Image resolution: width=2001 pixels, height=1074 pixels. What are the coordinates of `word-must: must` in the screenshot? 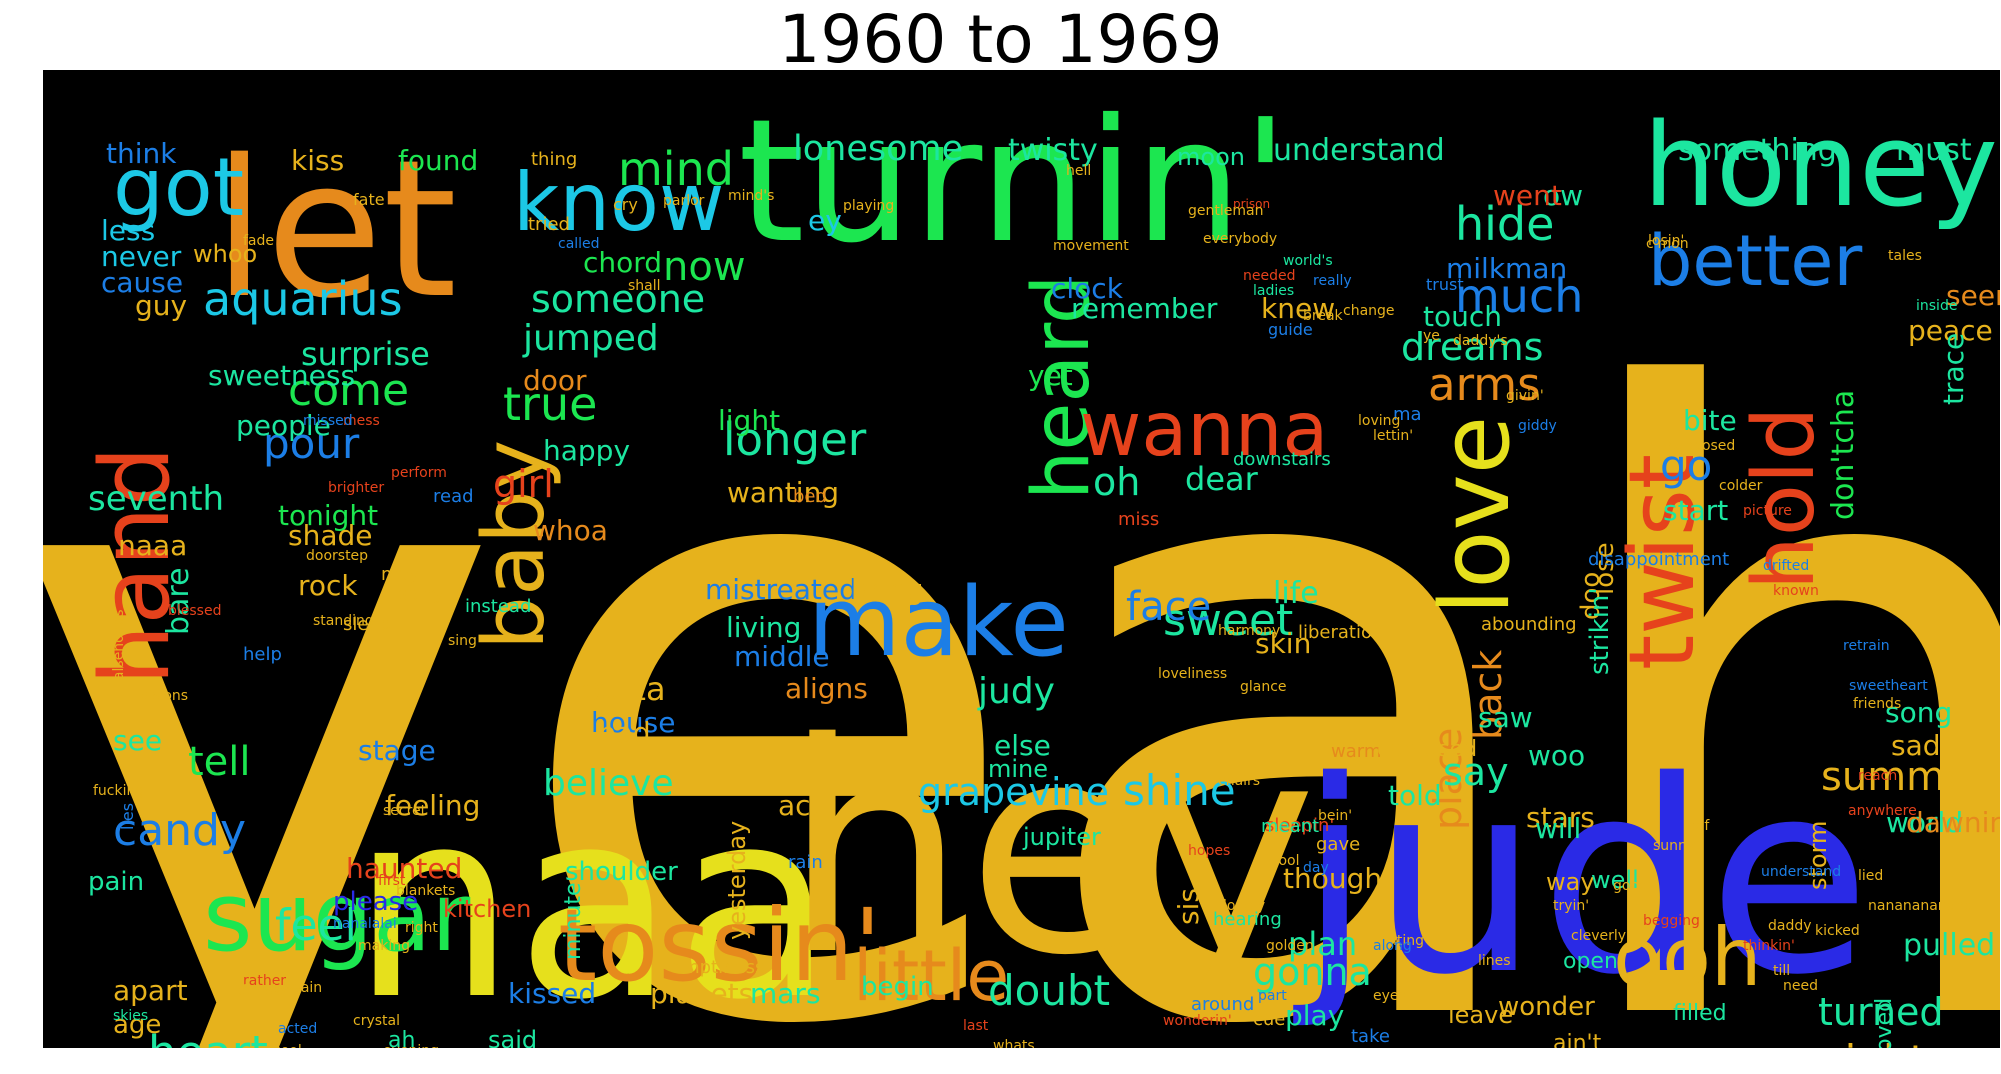 It's located at (1934, 150).